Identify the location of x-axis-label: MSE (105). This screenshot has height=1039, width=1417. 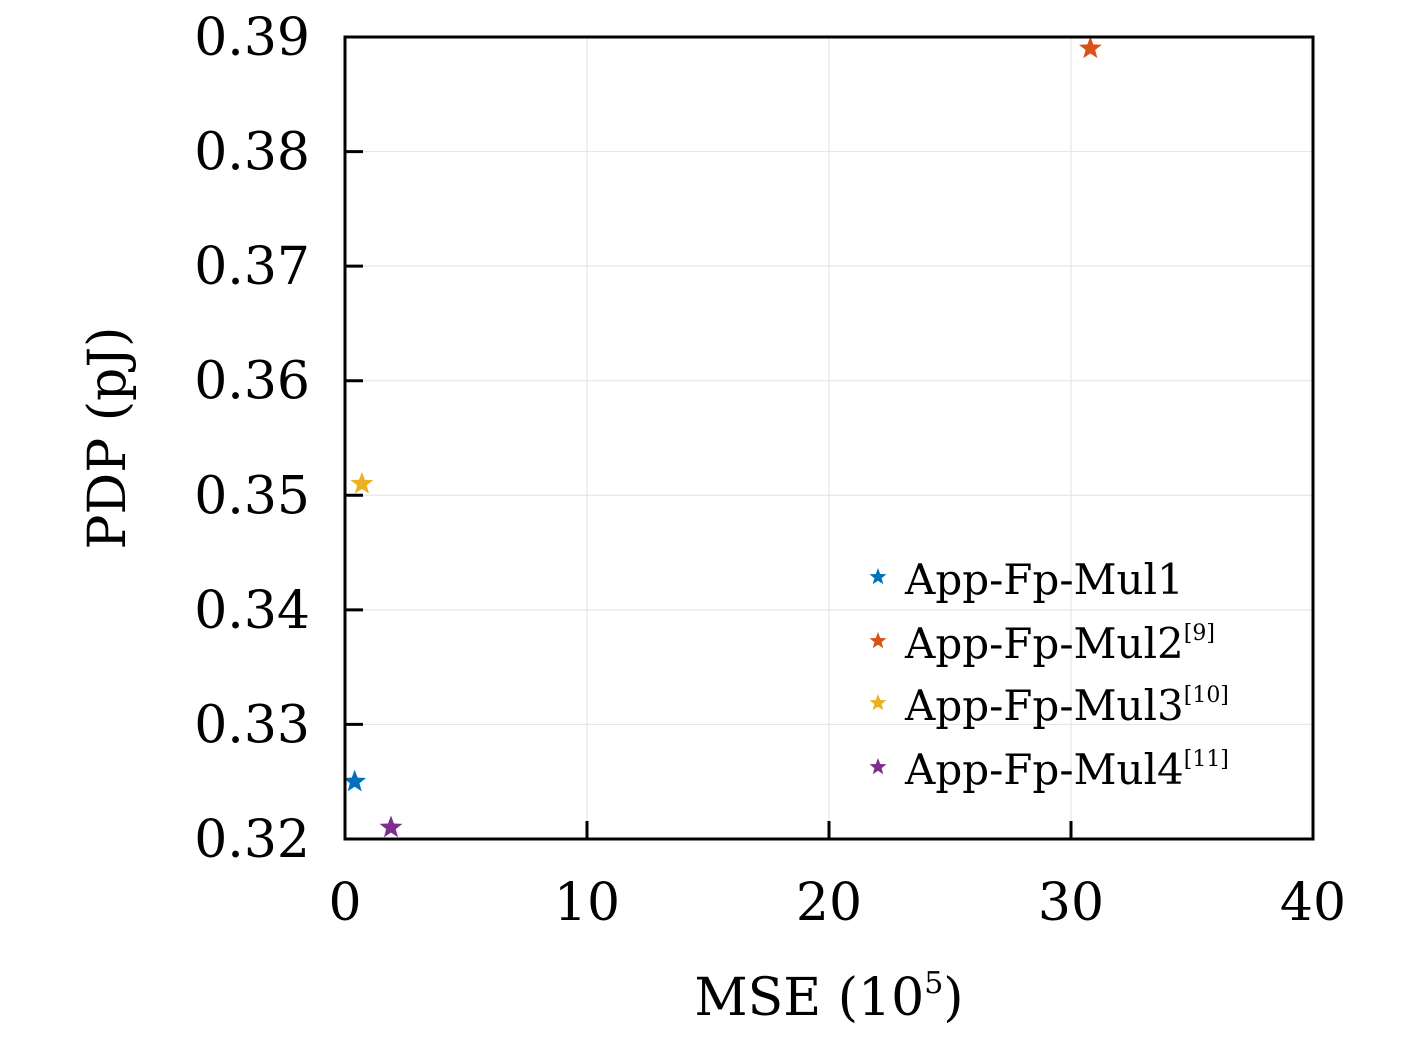
(828, 997).